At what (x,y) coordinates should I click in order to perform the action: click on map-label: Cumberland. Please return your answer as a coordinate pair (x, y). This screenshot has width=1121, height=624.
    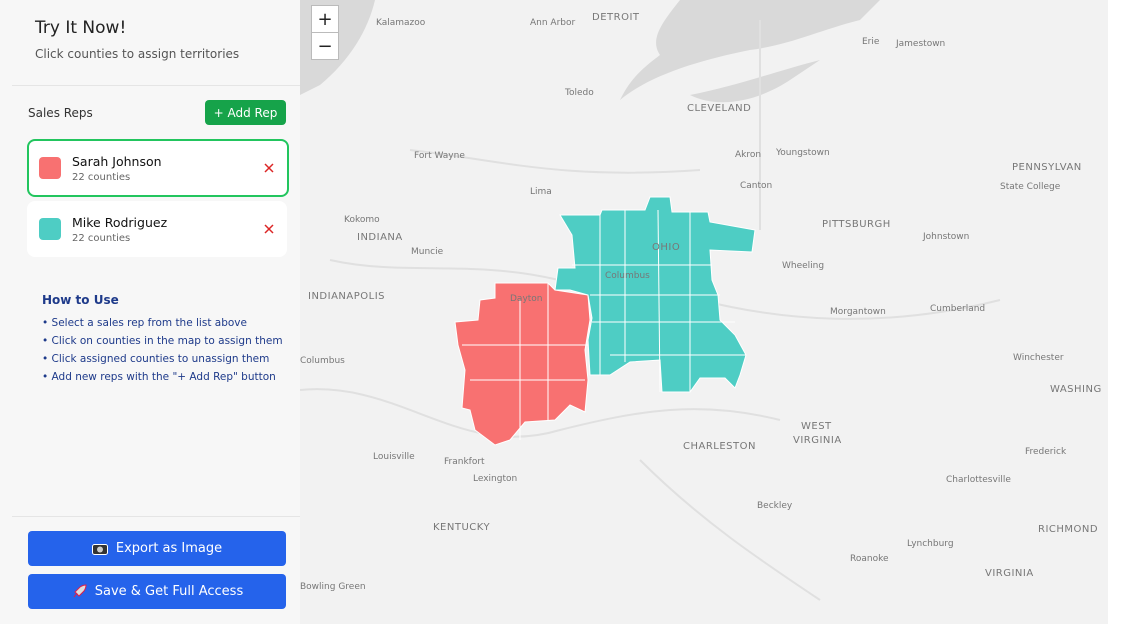
    Looking at the image, I should click on (957, 309).